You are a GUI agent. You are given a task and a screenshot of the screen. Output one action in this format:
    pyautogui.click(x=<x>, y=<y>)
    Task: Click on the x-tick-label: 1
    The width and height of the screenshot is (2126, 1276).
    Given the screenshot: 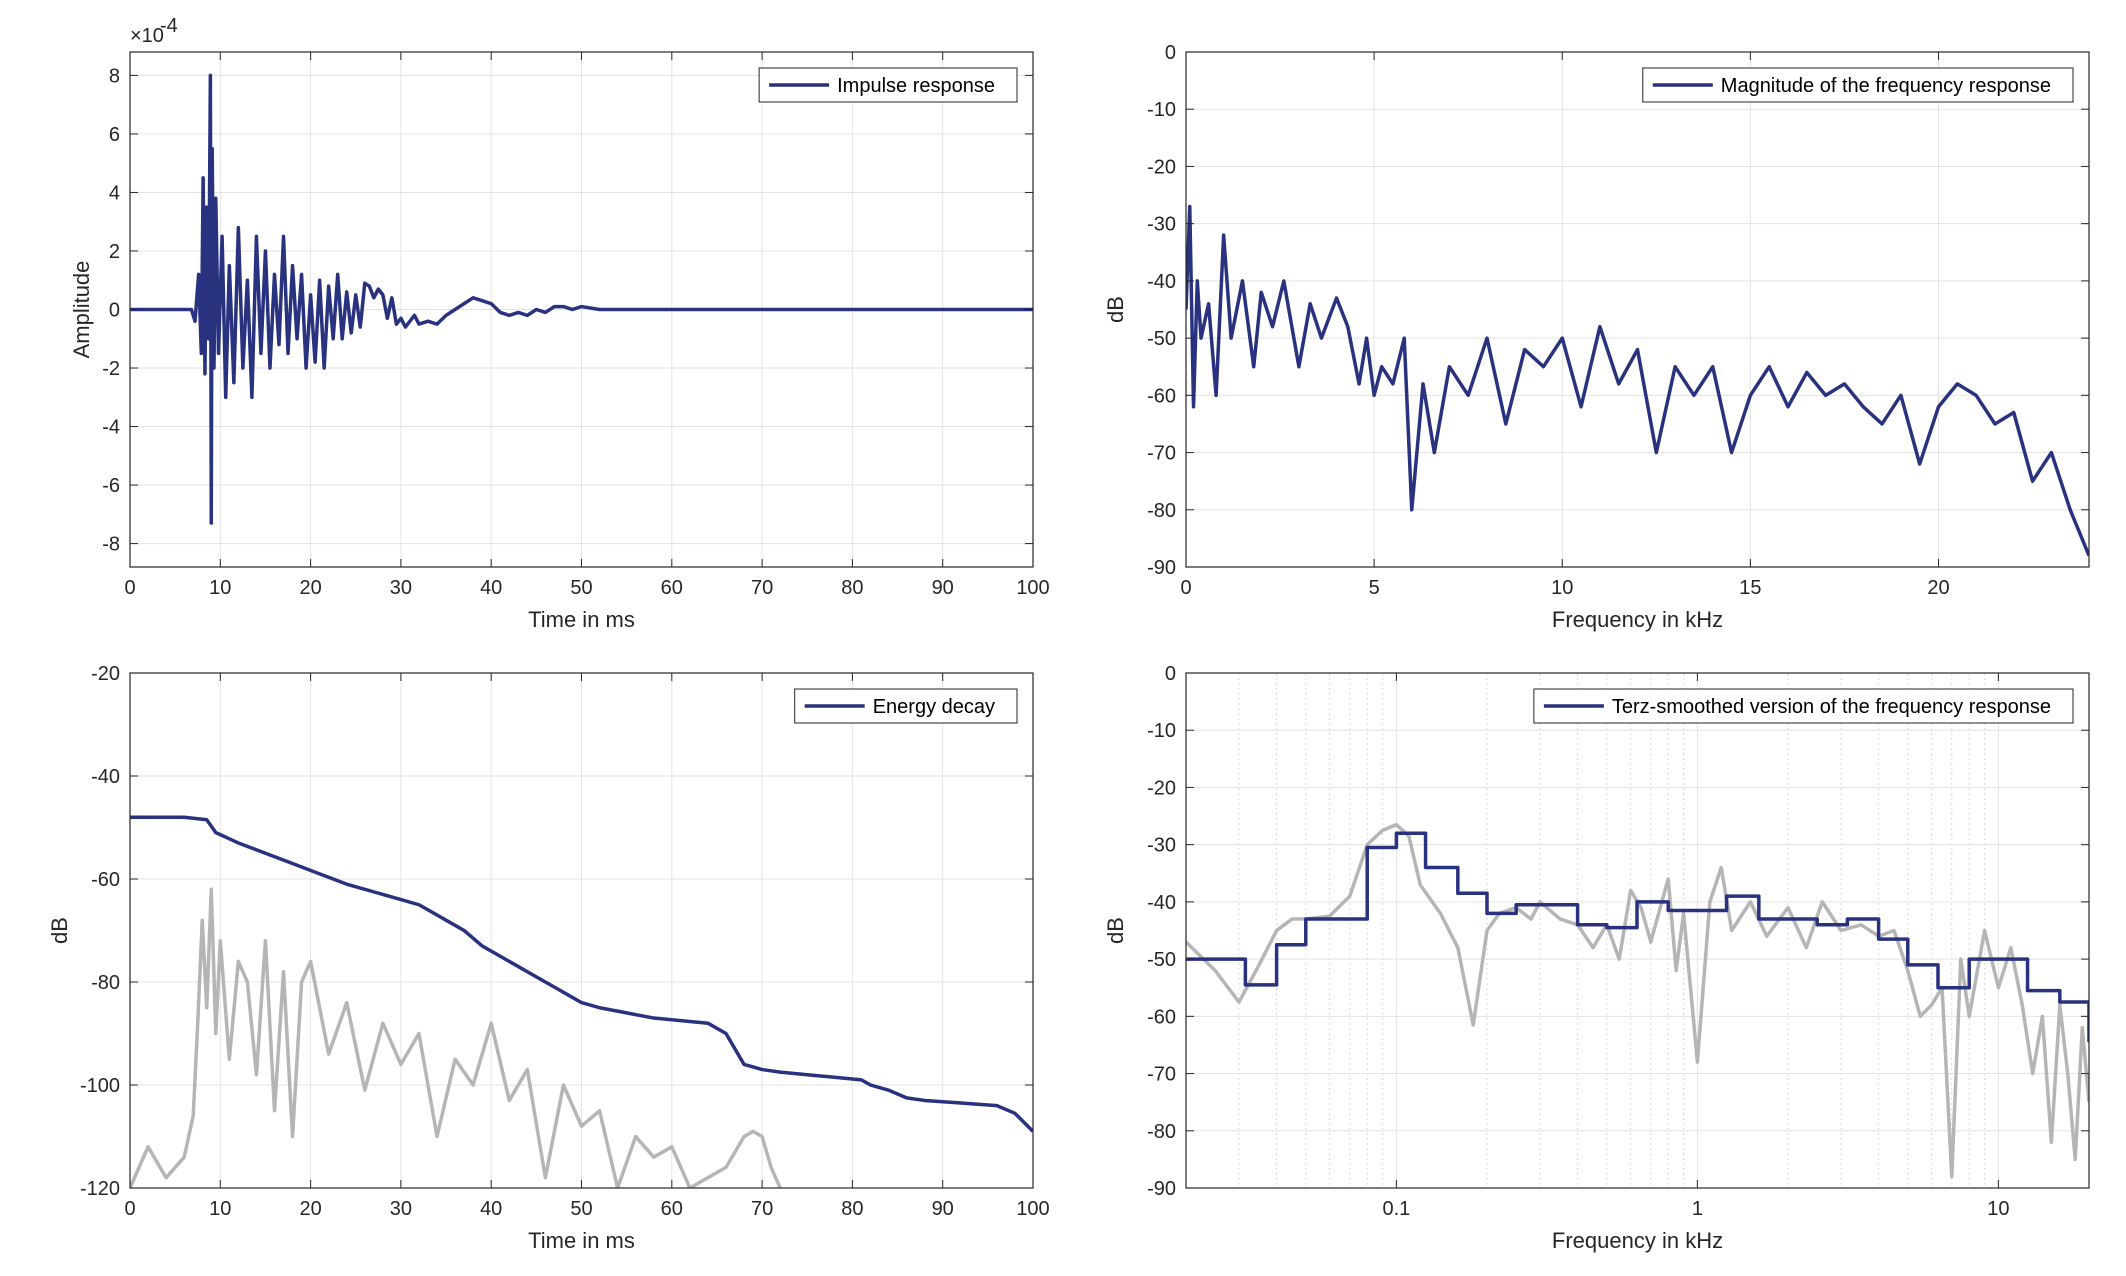 What is the action you would take?
    pyautogui.click(x=1697, y=1209)
    